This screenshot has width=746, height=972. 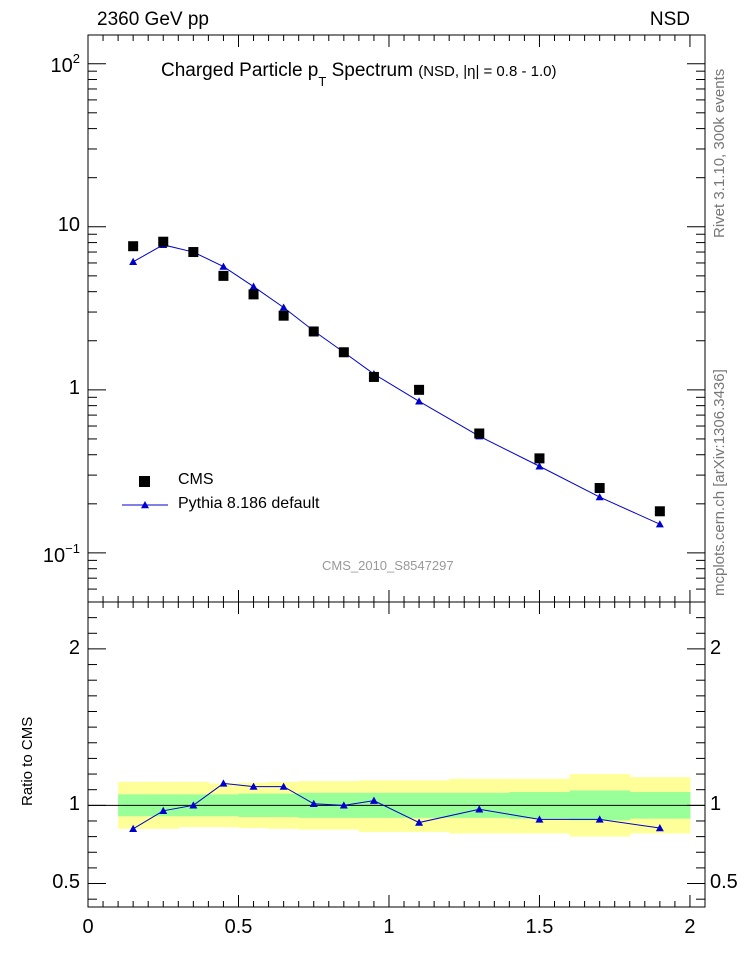 I want to click on ratio-y-tick-label-right: 1, so click(x=716, y=803).